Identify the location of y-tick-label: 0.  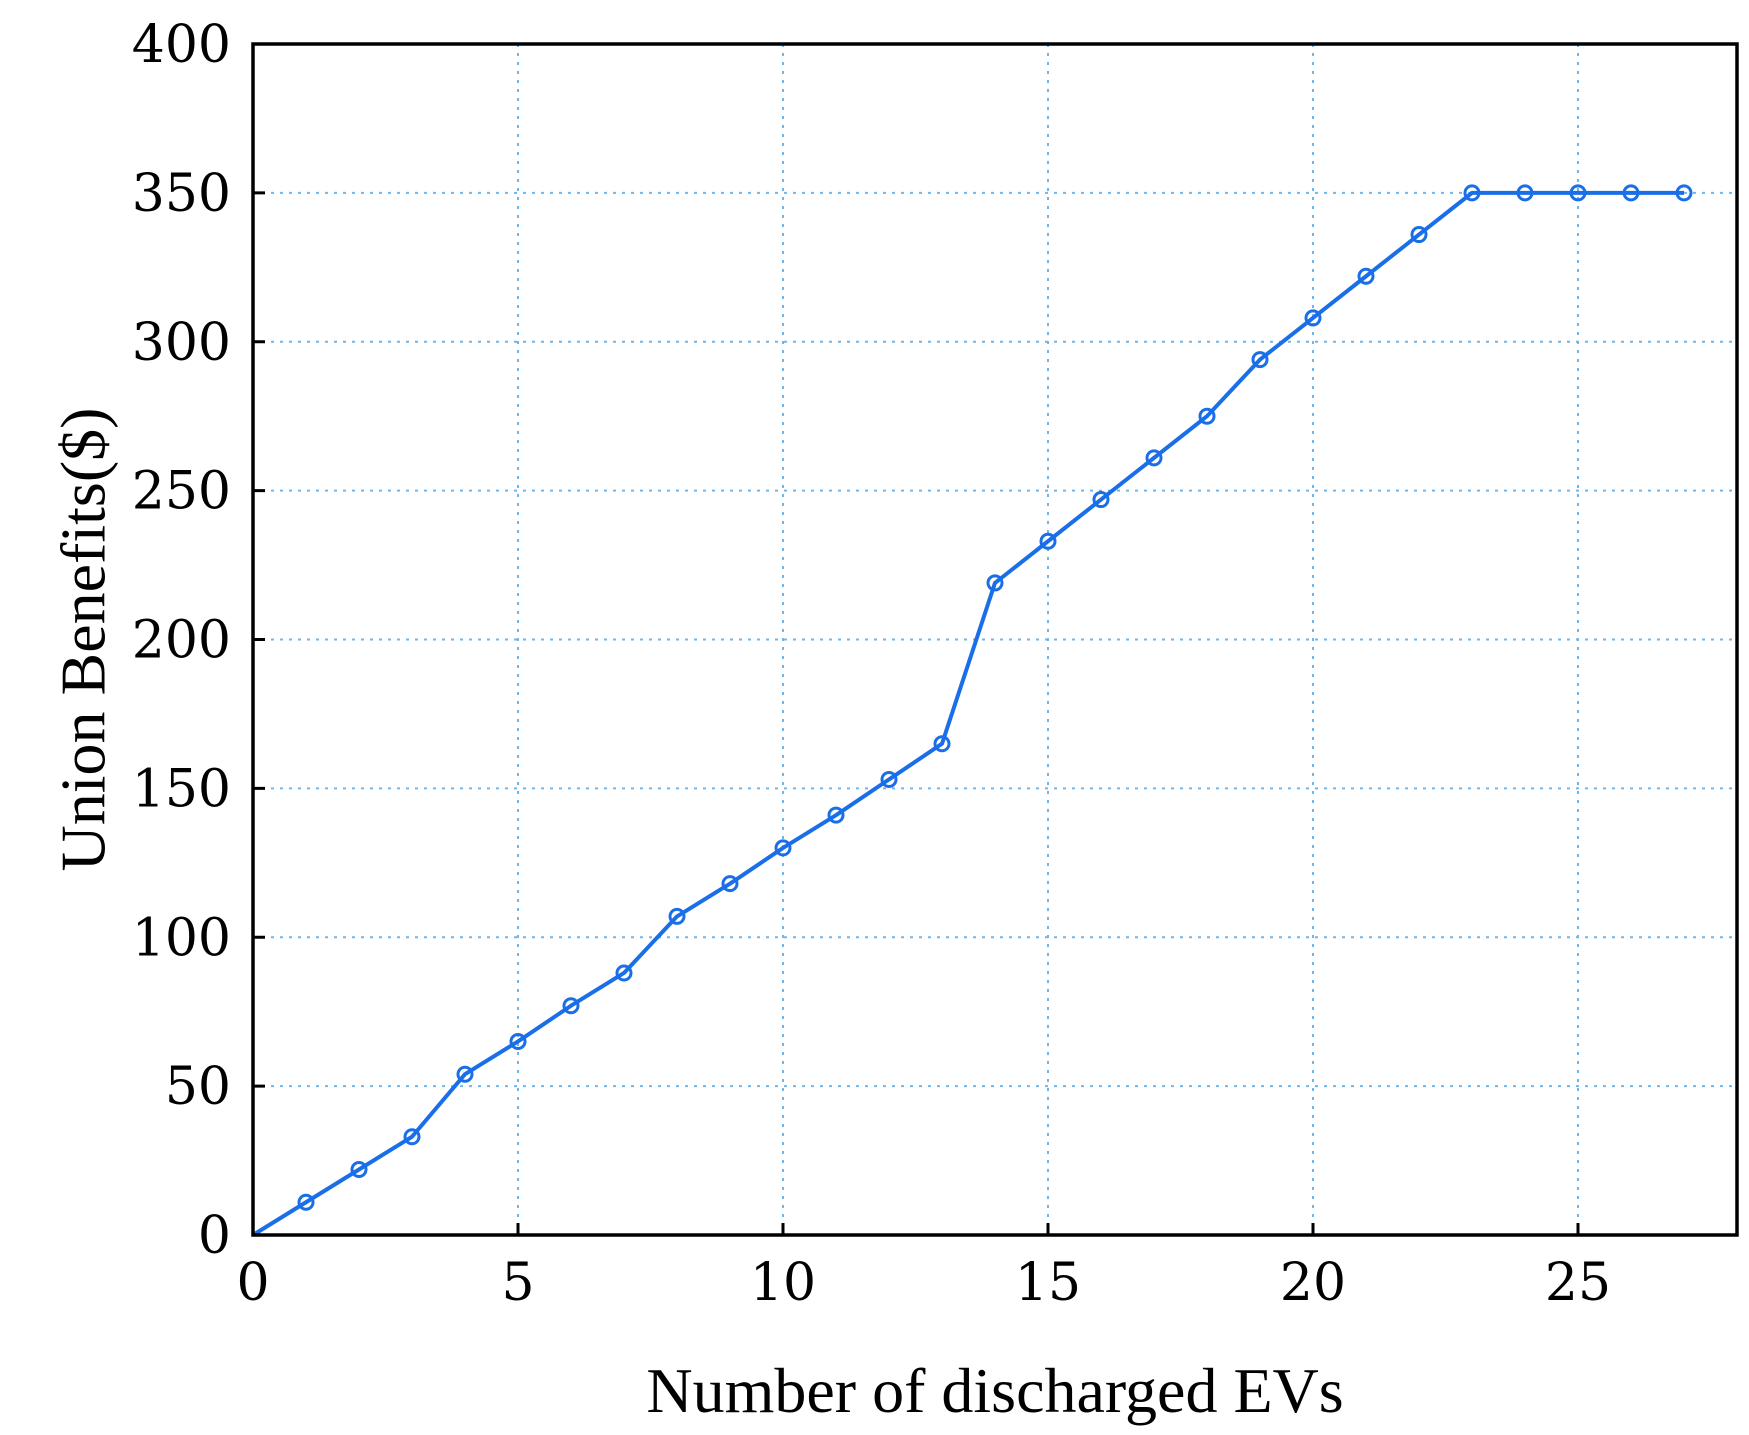
(214, 1236).